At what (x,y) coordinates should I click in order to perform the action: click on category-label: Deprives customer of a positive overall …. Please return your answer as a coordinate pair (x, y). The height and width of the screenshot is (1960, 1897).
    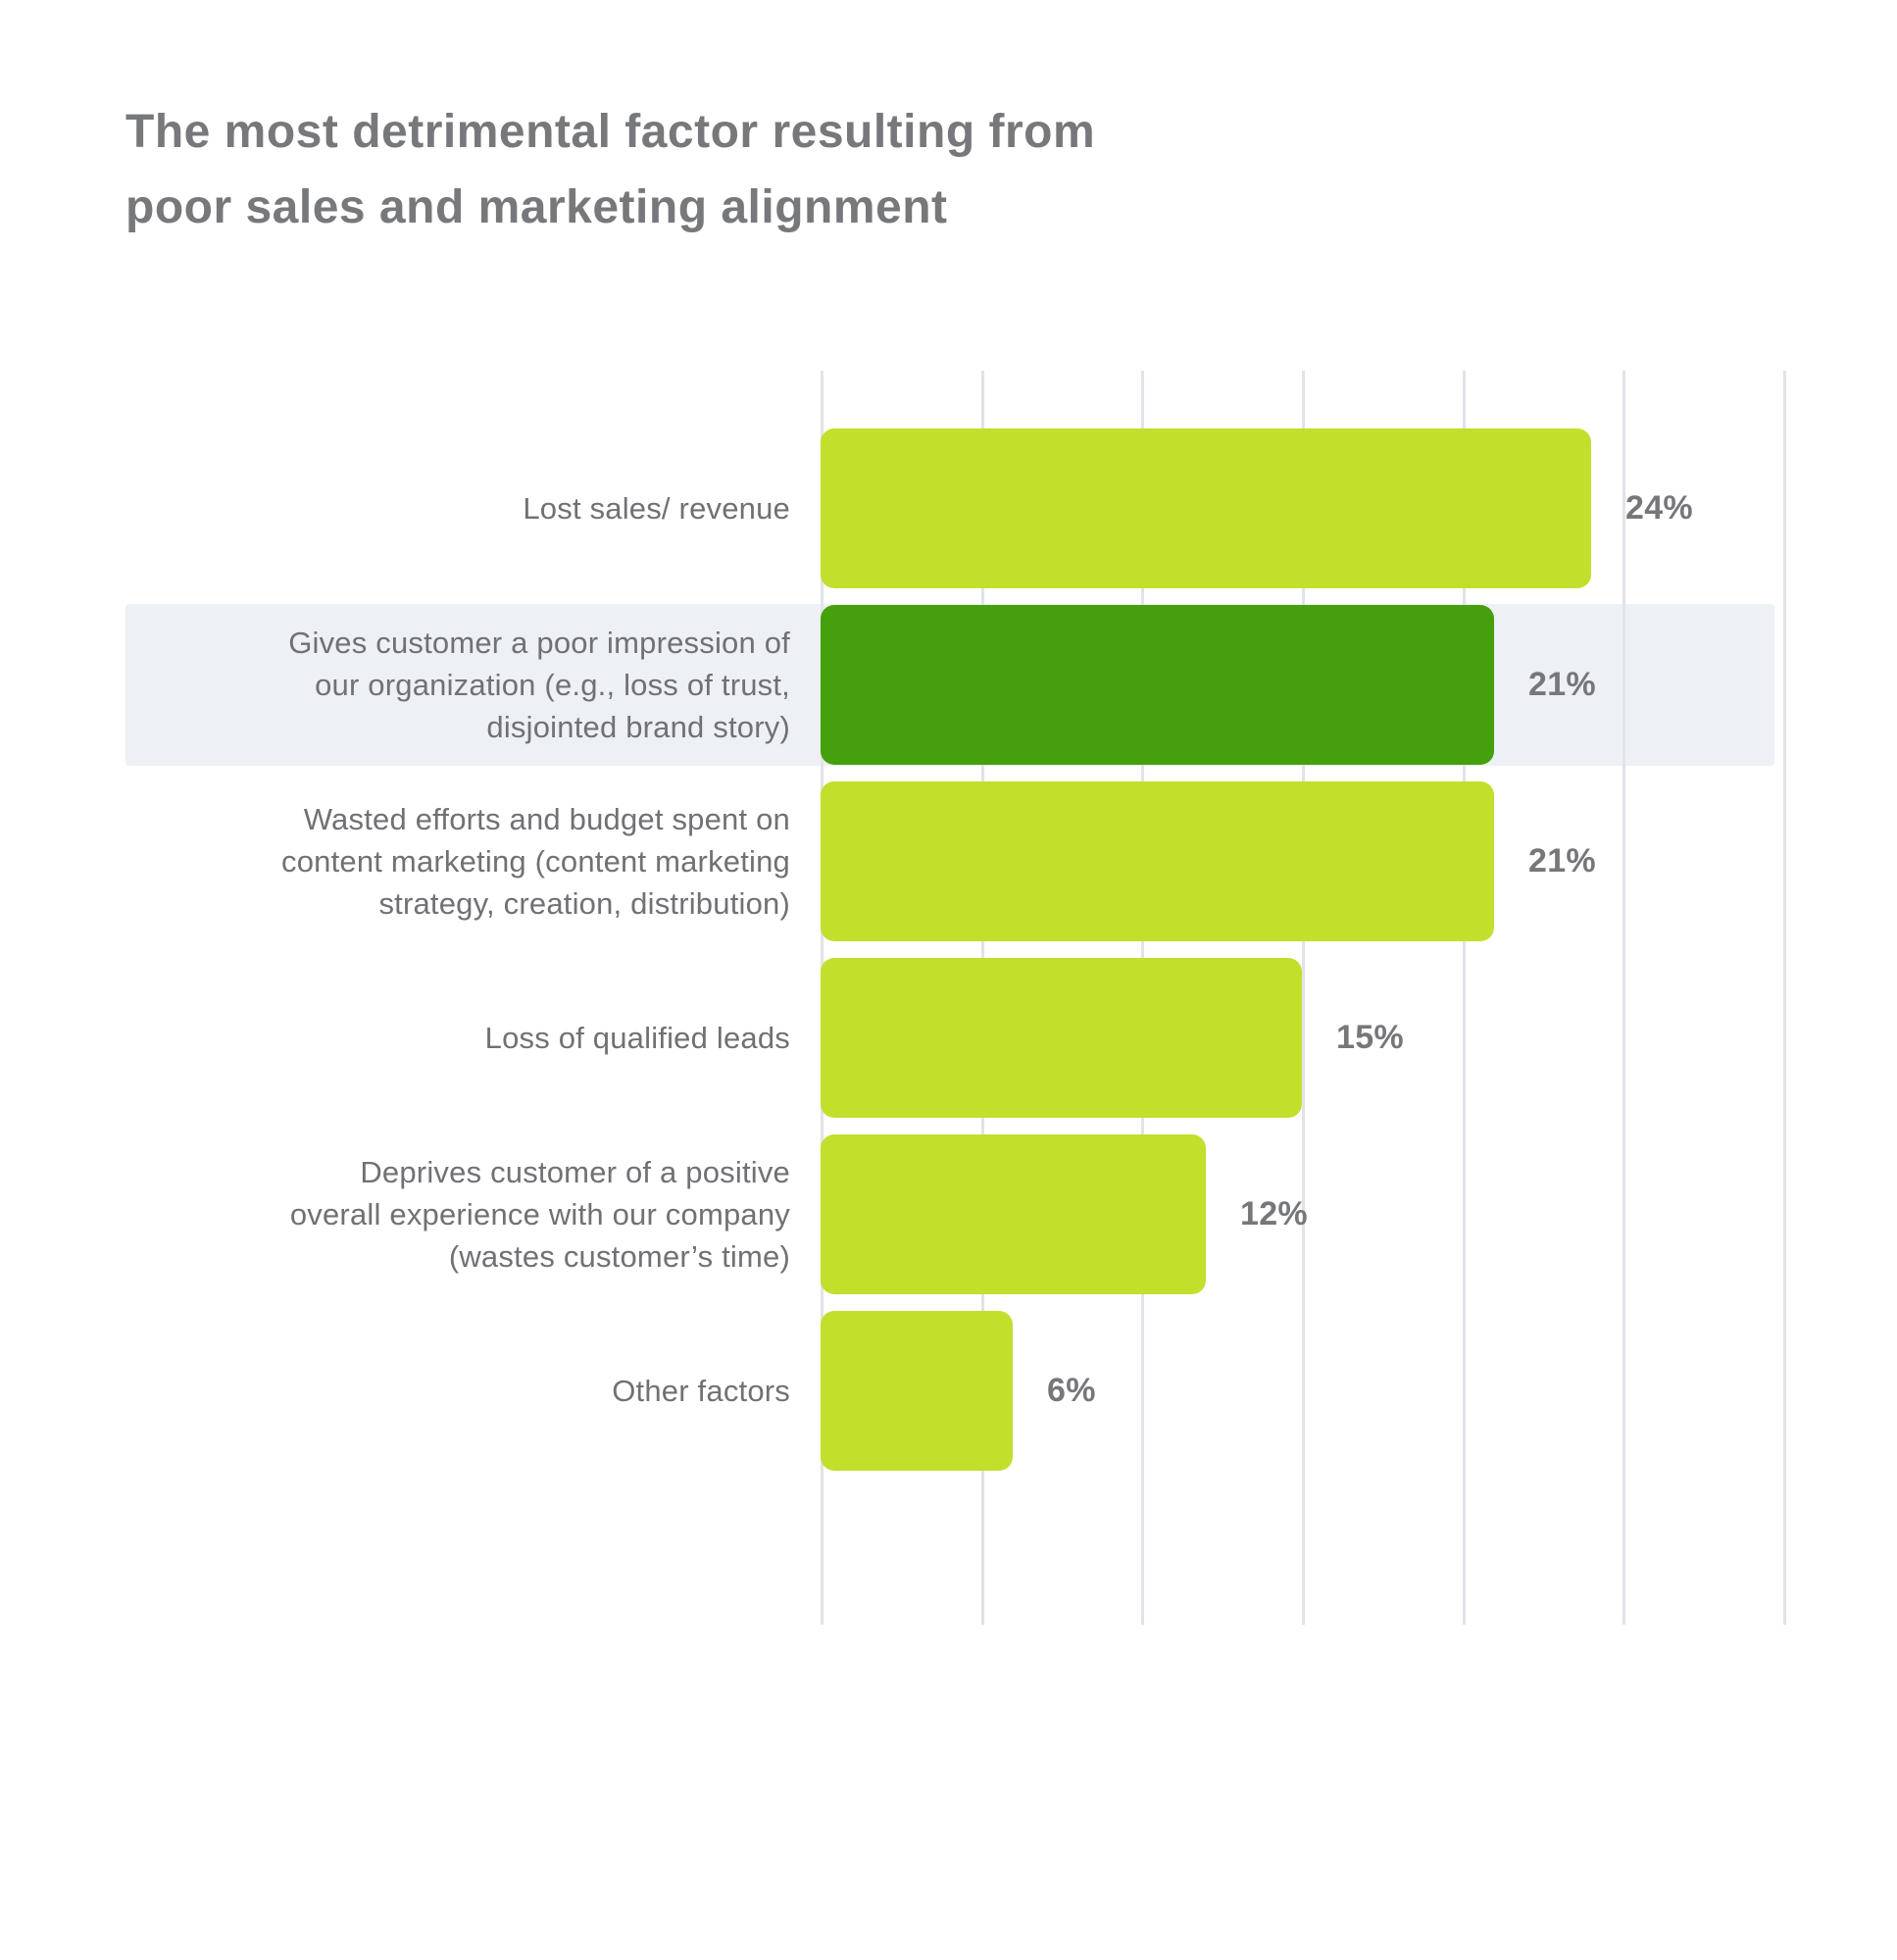
    Looking at the image, I should click on (539, 1214).